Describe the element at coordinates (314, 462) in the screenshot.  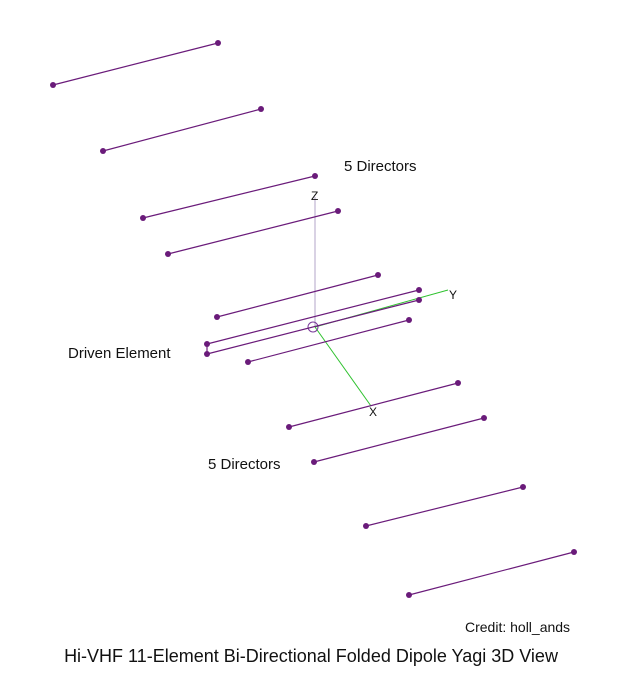
I see `director-bottom-3-start-node` at that location.